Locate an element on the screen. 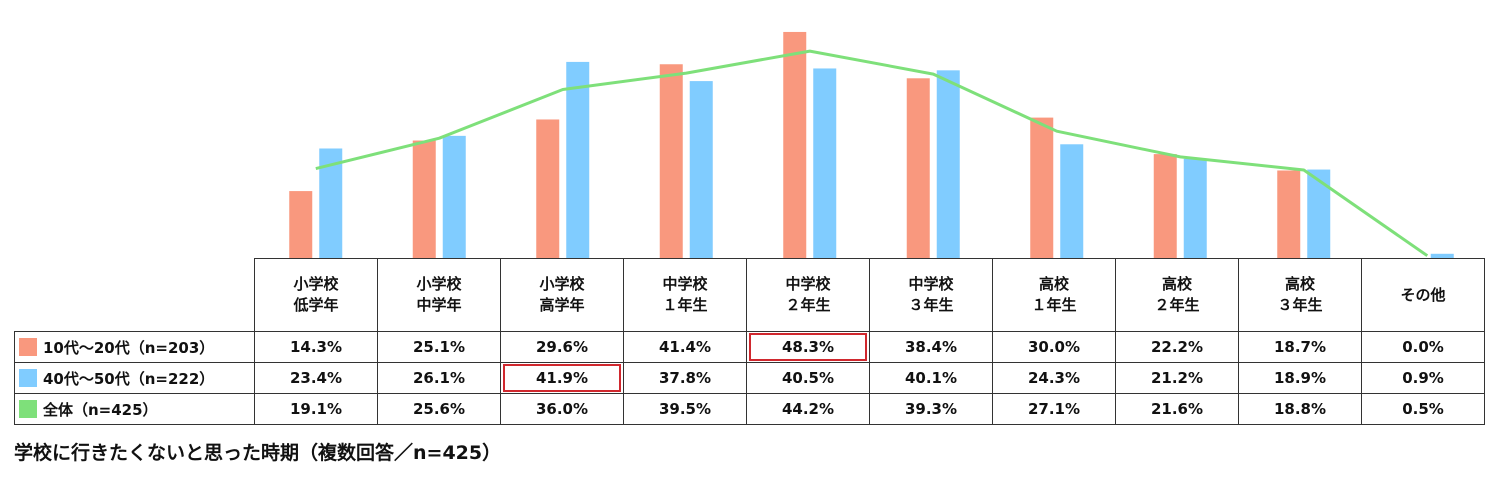 This screenshot has width=1500, height=500. series-label: 10代～20代（n=203） is located at coordinates (134, 347).